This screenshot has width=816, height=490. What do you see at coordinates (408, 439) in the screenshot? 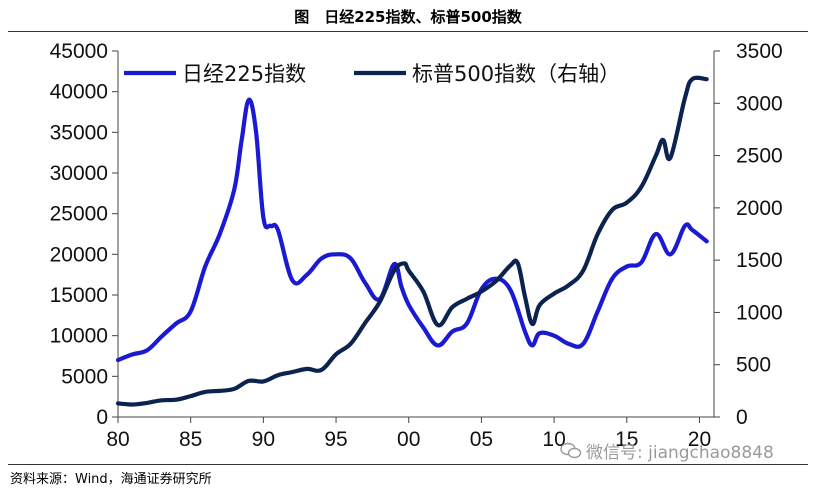
I see `x-tick-label: 00` at bounding box center [408, 439].